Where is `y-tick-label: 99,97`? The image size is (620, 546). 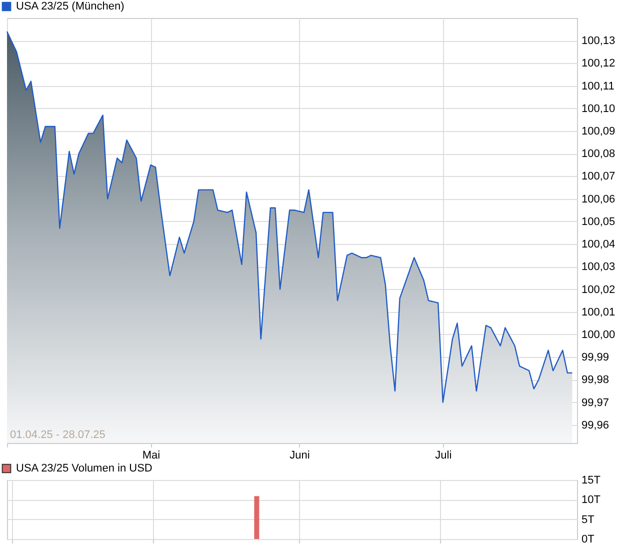 y-tick-label: 99,97 is located at coordinates (596, 402).